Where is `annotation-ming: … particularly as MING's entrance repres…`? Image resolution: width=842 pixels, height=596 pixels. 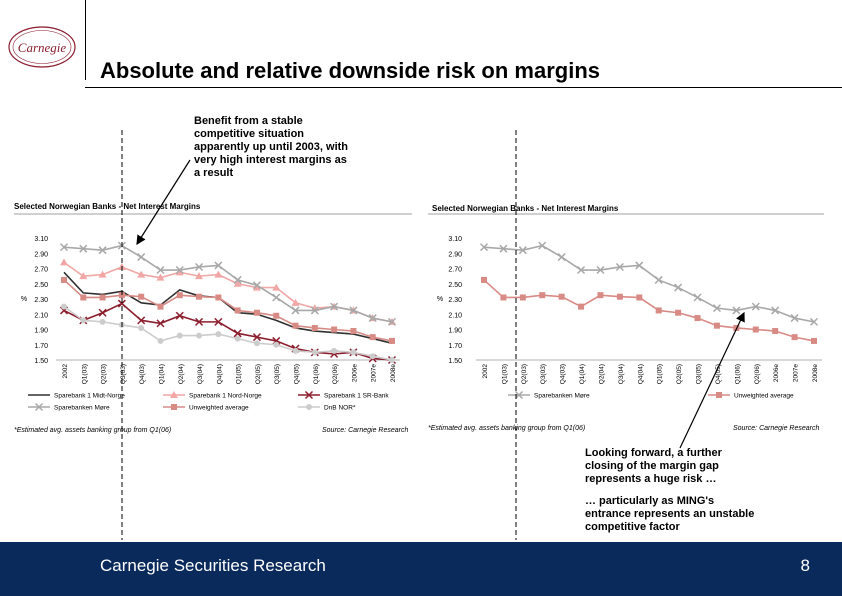
annotation-ming: … particularly as MING's entrance repres… is located at coordinates (670, 514).